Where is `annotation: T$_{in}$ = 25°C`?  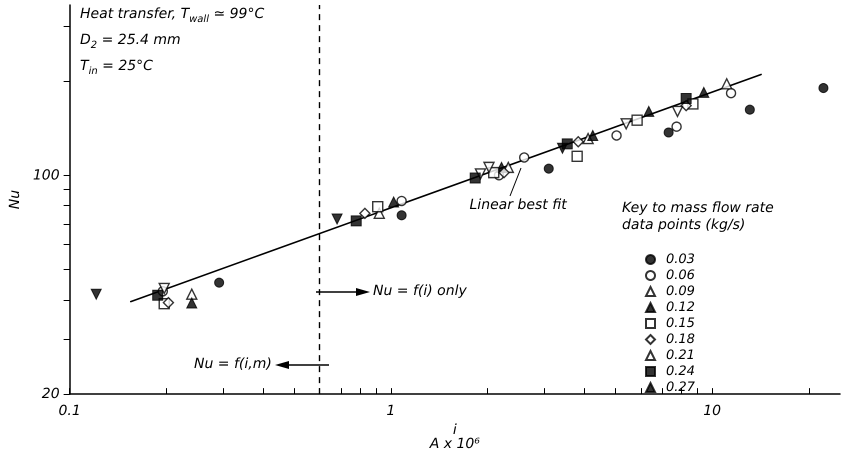 annotation: T$_{in}$ = 25°C is located at coordinates (116, 68).